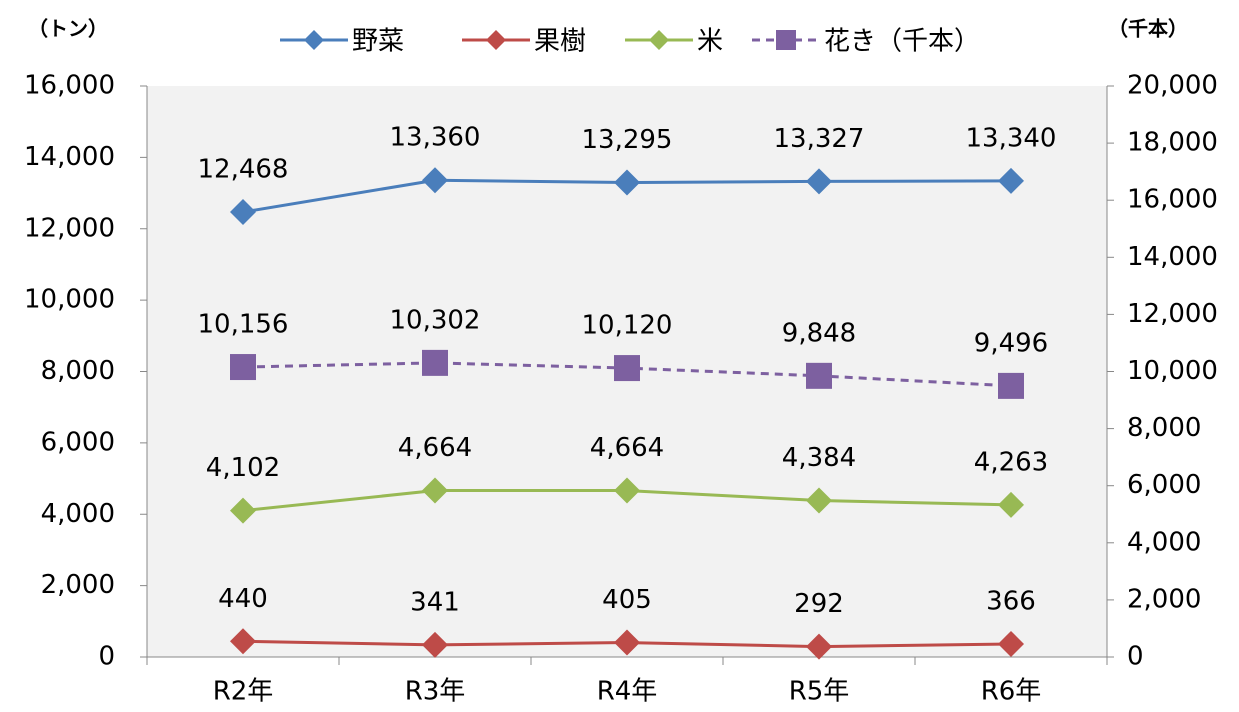 The height and width of the screenshot is (712, 1239). I want to click on data-label: 4,102, so click(243, 468).